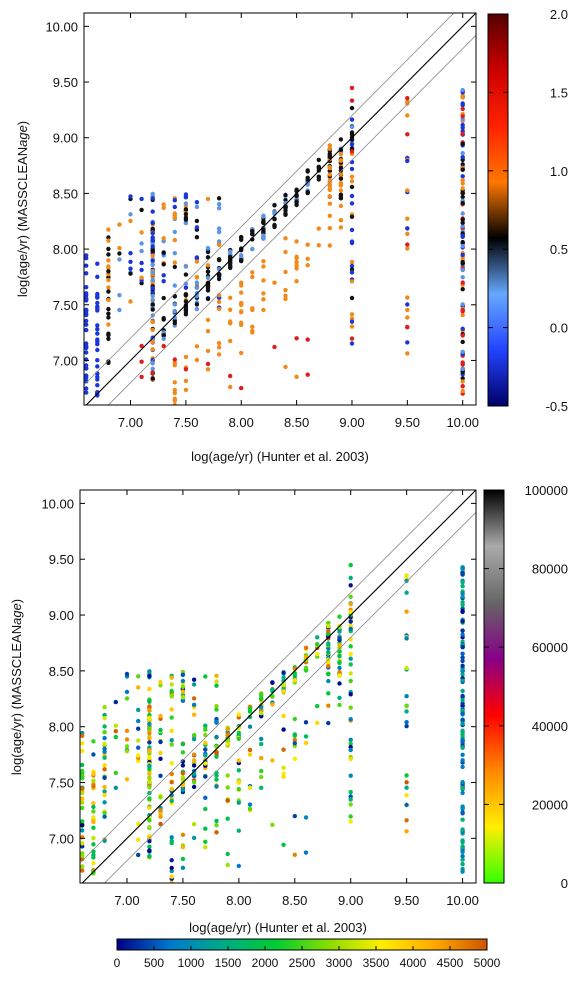 Image resolution: width=570 pixels, height=982 pixels. I want to click on bottom-y-tick-label: 10.00, so click(57, 503).